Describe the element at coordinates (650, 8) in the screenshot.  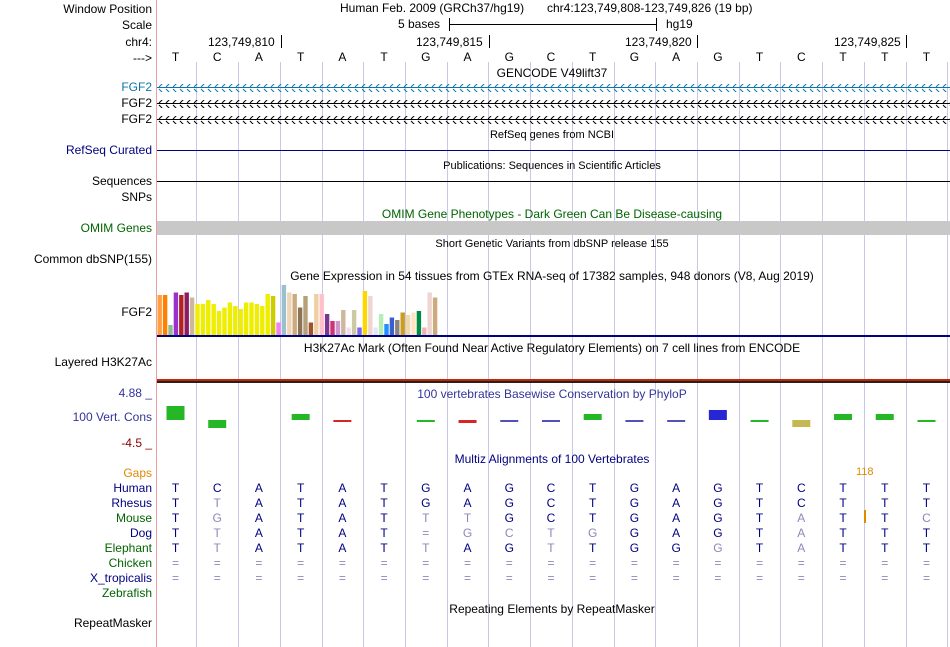
I see `window-position-value: chr4:123,749,808-123,749,826 (19 bp)` at that location.